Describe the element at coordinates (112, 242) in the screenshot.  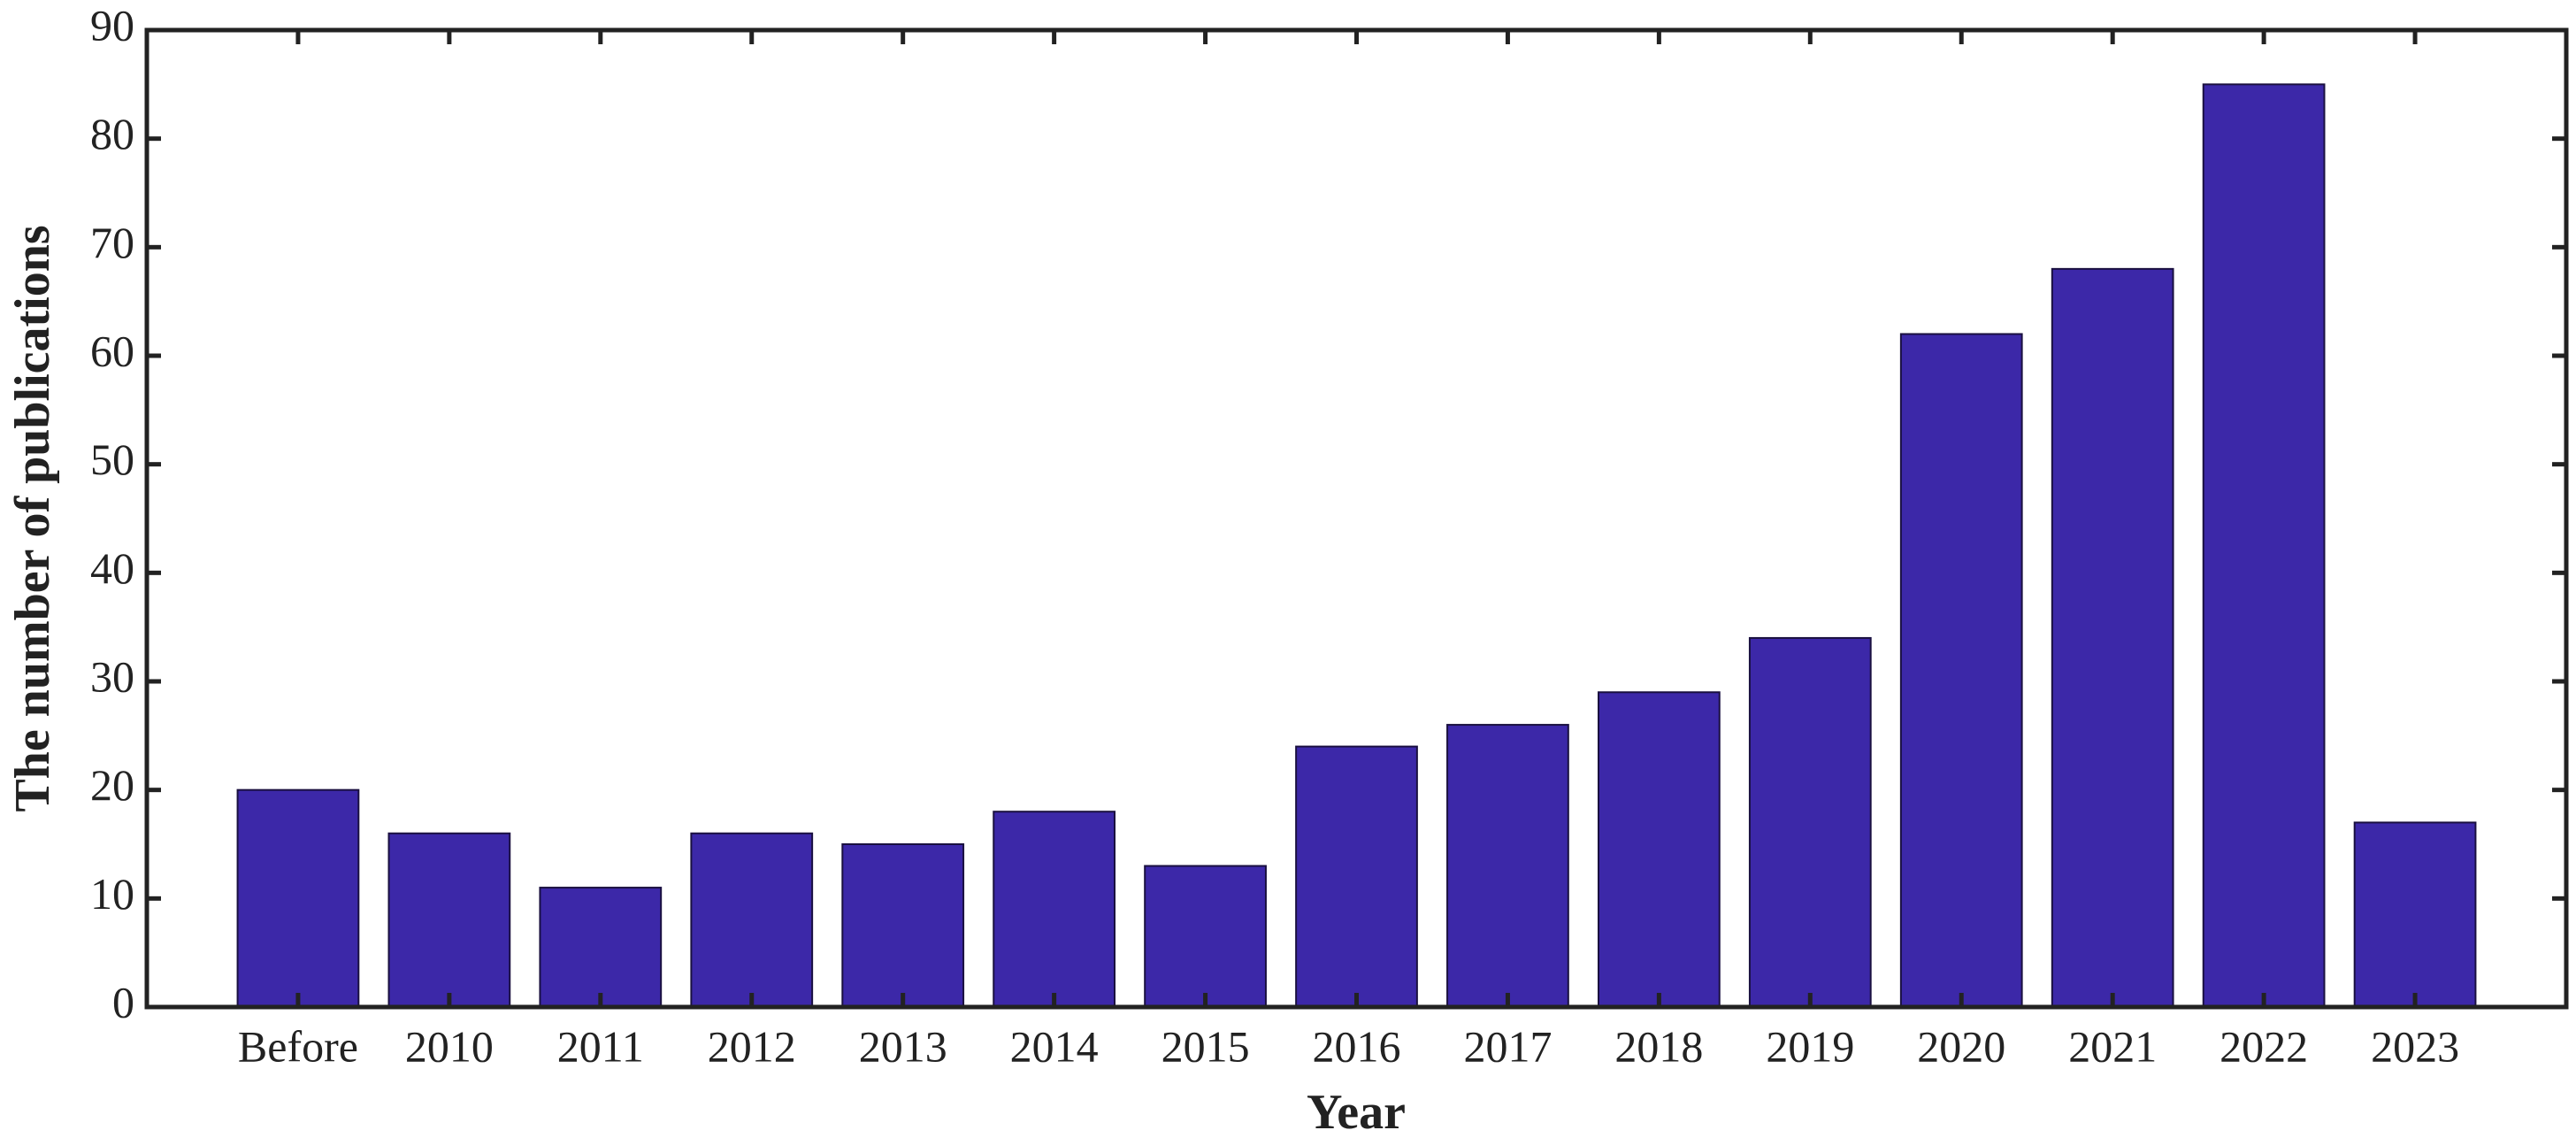
I see `y-tick-label: 70` at that location.